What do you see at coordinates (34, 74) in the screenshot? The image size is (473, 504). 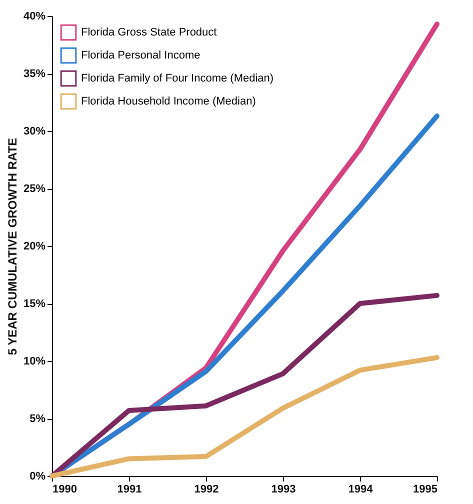 I see `y-tick-label: 35%` at bounding box center [34, 74].